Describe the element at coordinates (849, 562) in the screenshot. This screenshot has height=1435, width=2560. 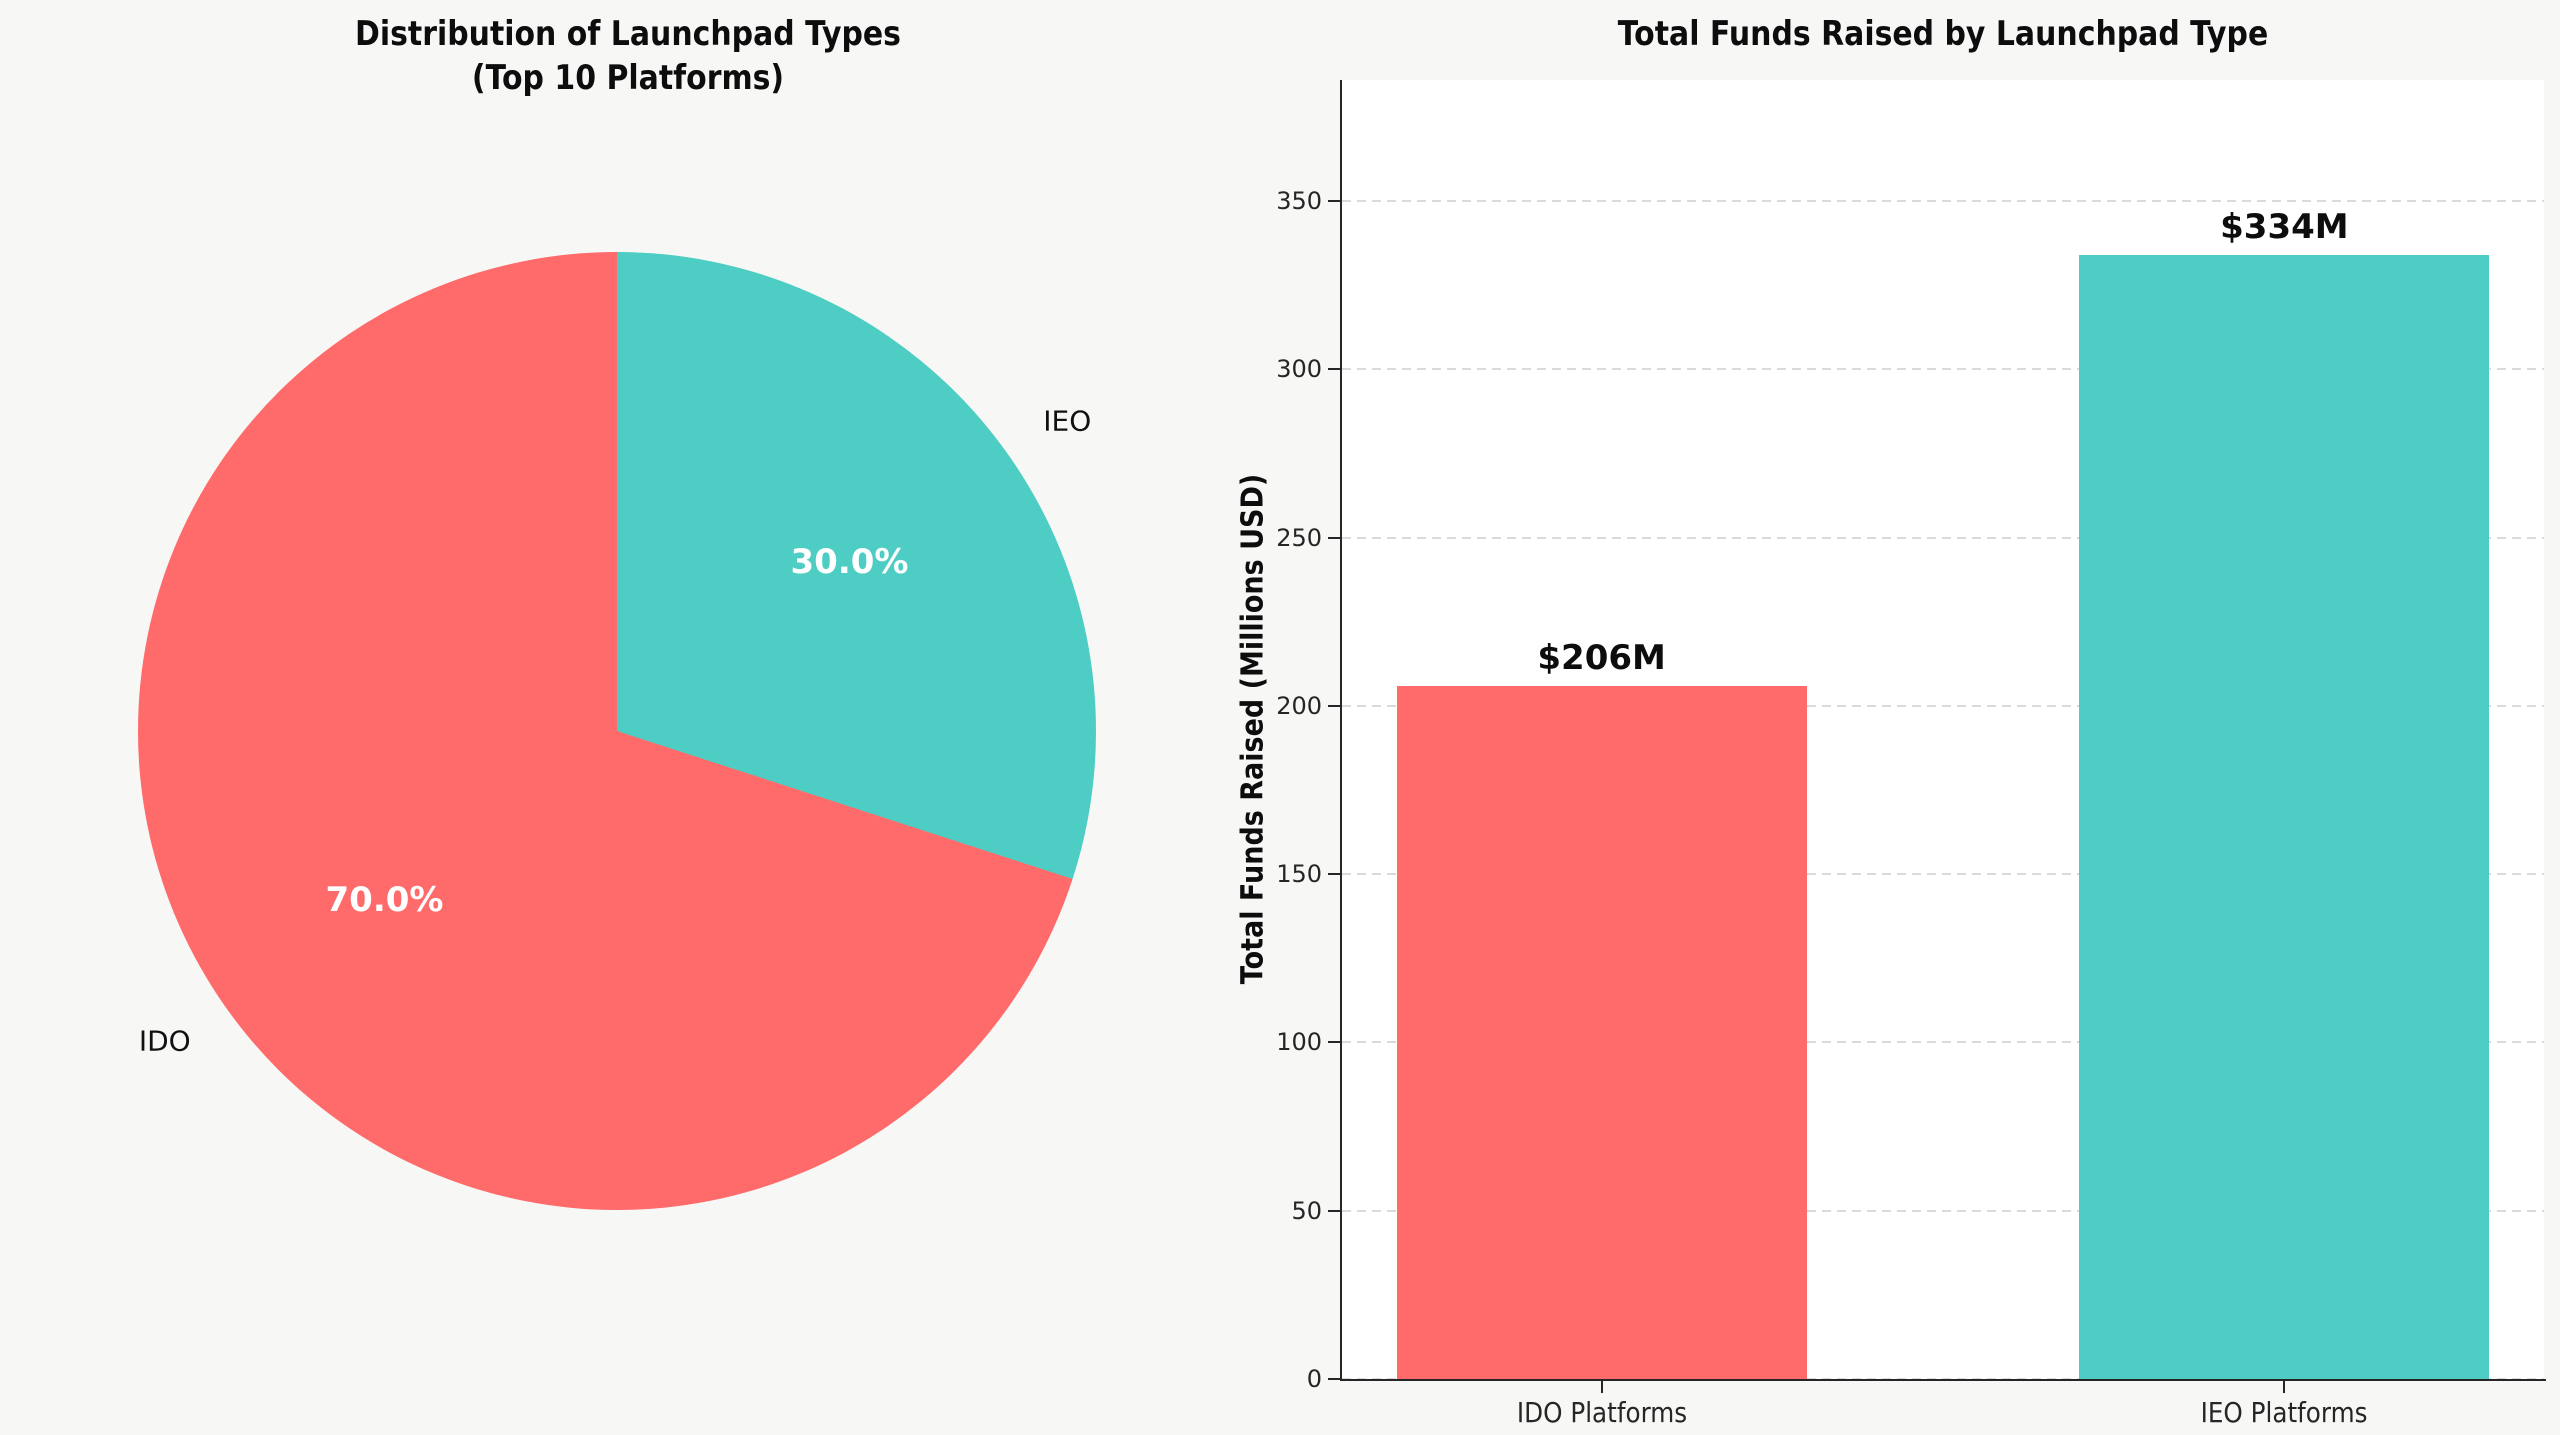
I see `pie-slice-percent-label: 30.0%` at that location.